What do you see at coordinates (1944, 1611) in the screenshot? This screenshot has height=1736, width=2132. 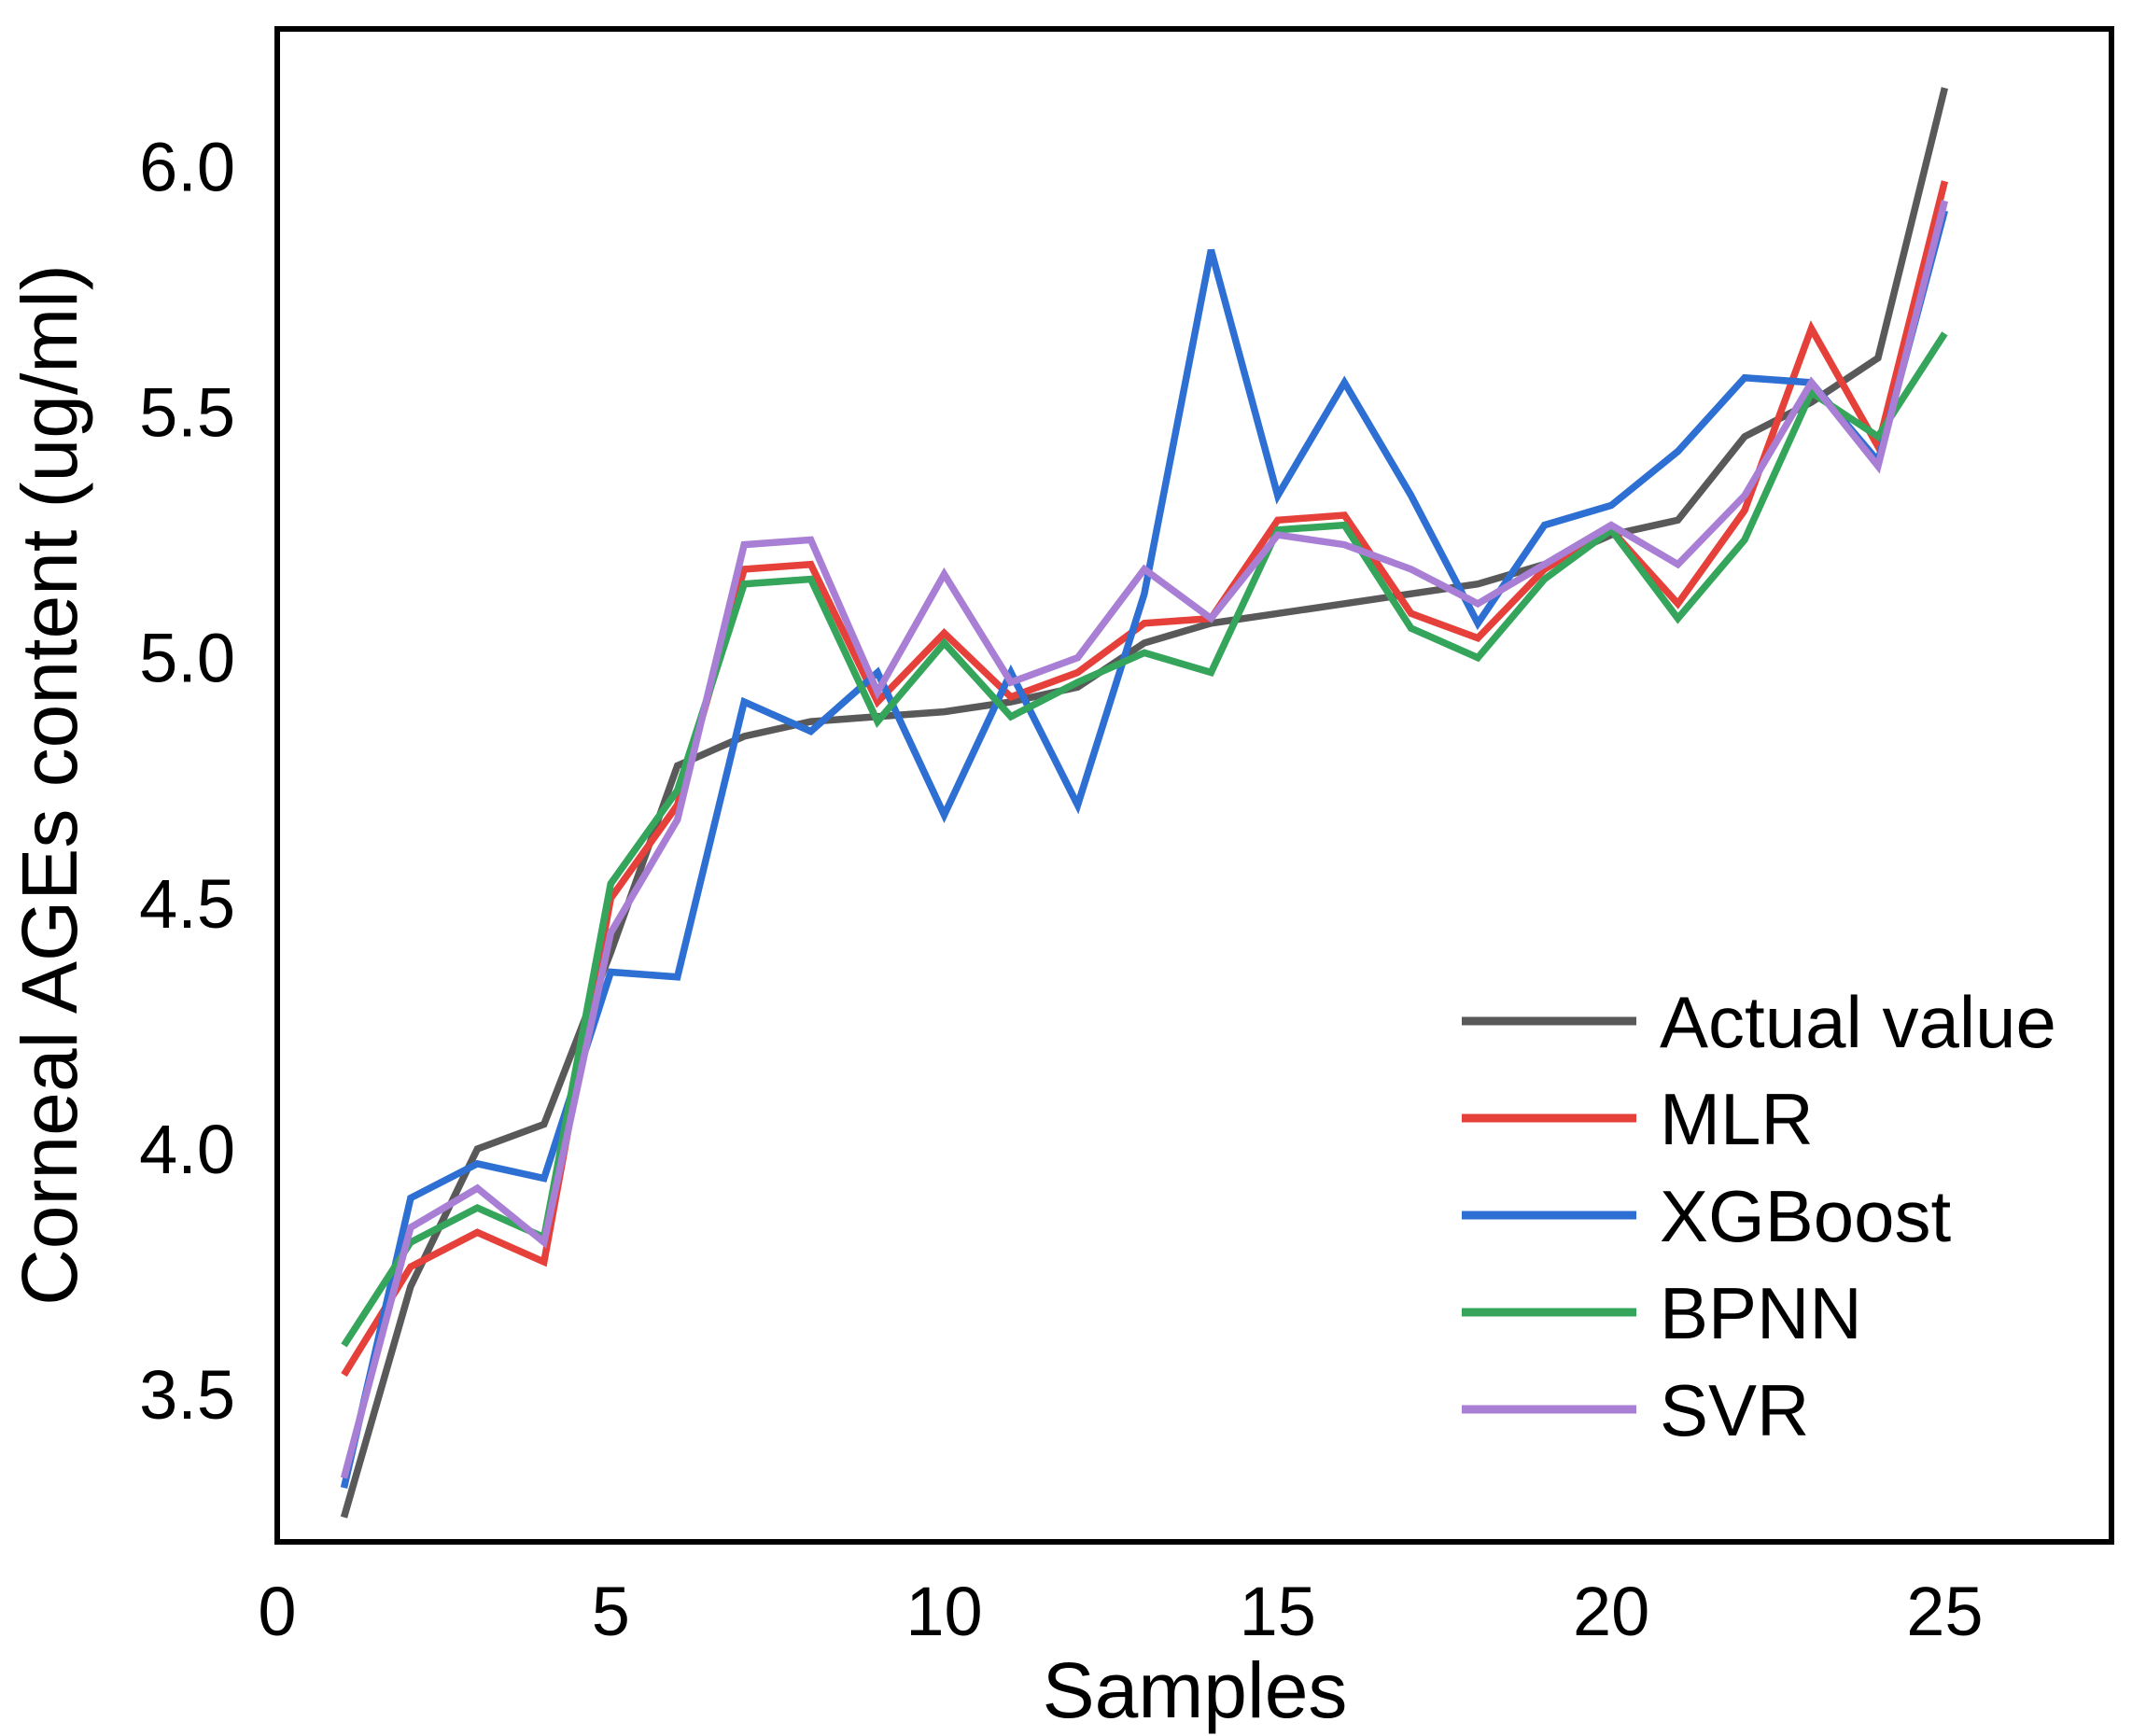 I see `x-tick-label-25: 25` at bounding box center [1944, 1611].